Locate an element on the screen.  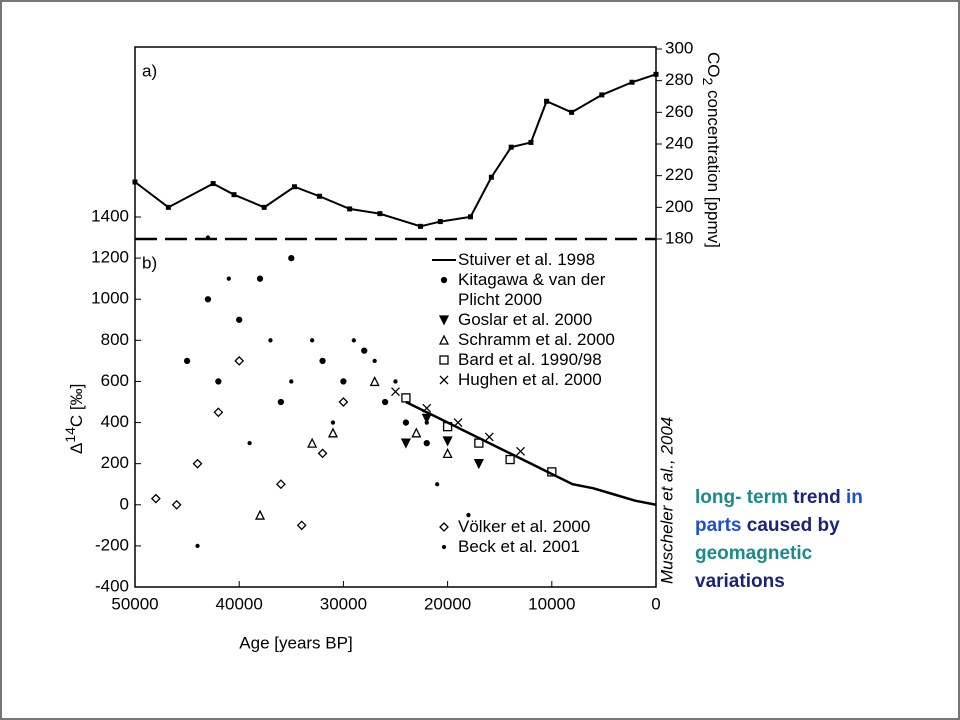
y-tick-label: 600 is located at coordinates (115, 380).